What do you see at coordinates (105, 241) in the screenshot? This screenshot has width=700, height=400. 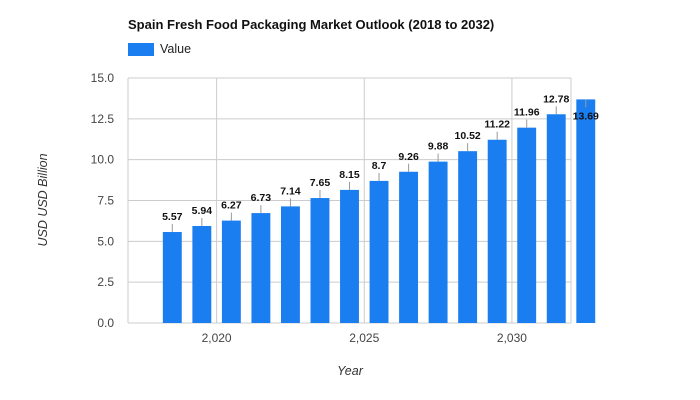 I see `y-tick-label: 5.0` at bounding box center [105, 241].